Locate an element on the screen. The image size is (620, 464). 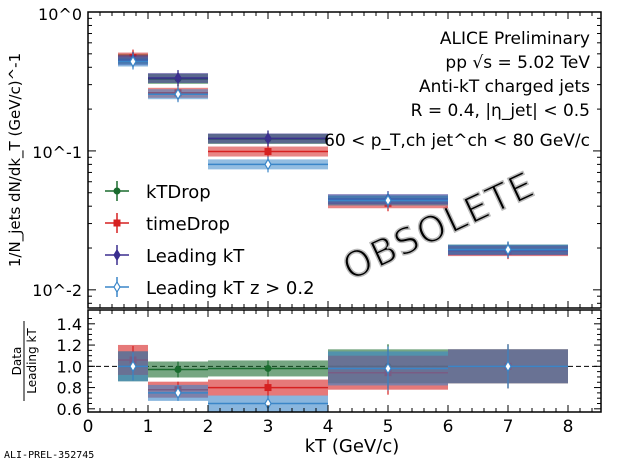
legend-label: Leading kT is located at coordinates (195, 256).